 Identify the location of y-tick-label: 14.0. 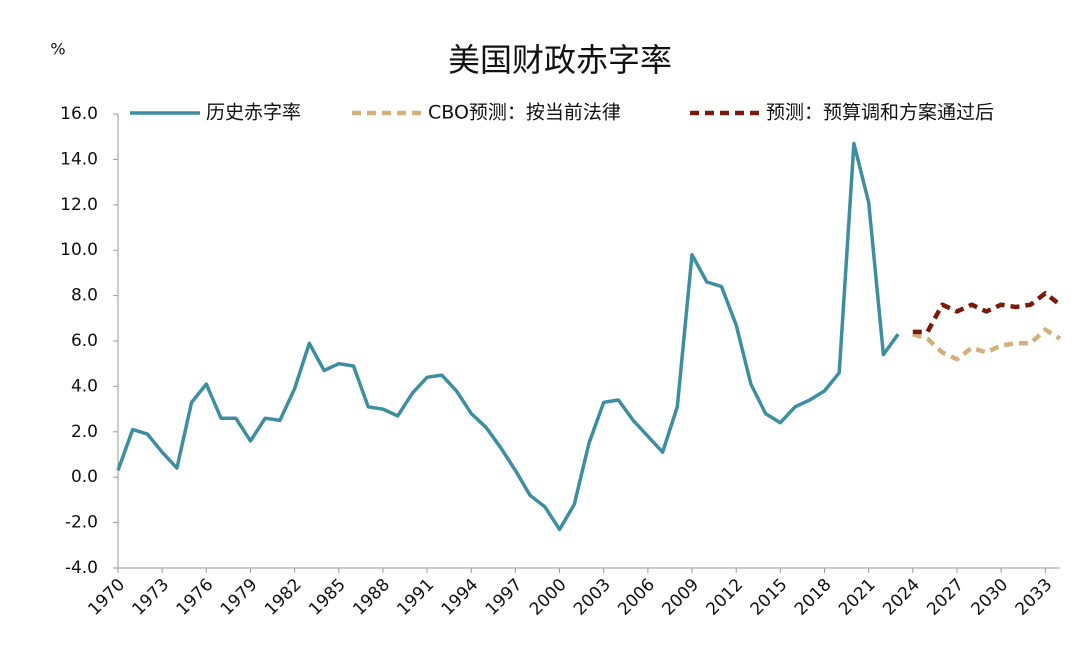
(79, 159).